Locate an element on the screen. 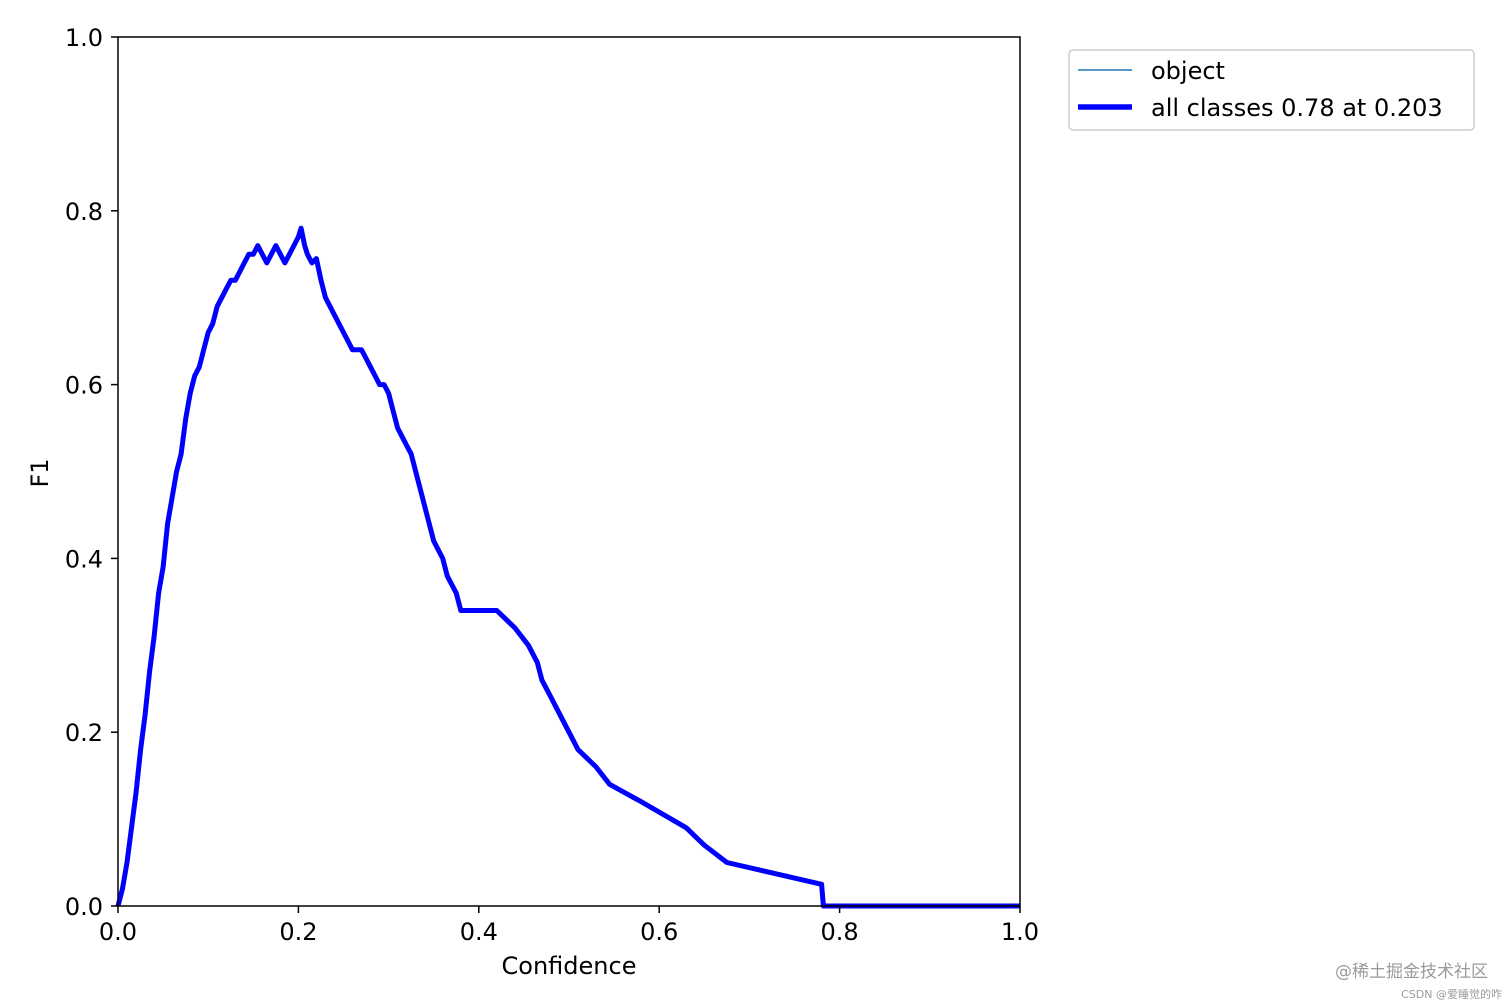  x-tick-label: 0.2 is located at coordinates (298, 932).